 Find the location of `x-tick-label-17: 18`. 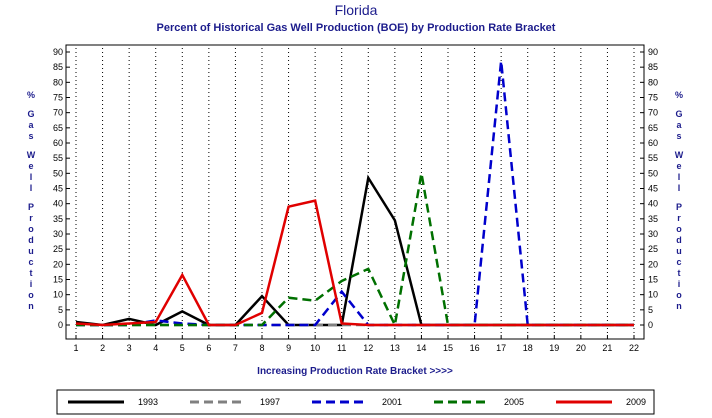

x-tick-label-17: 18 is located at coordinates (528, 348).